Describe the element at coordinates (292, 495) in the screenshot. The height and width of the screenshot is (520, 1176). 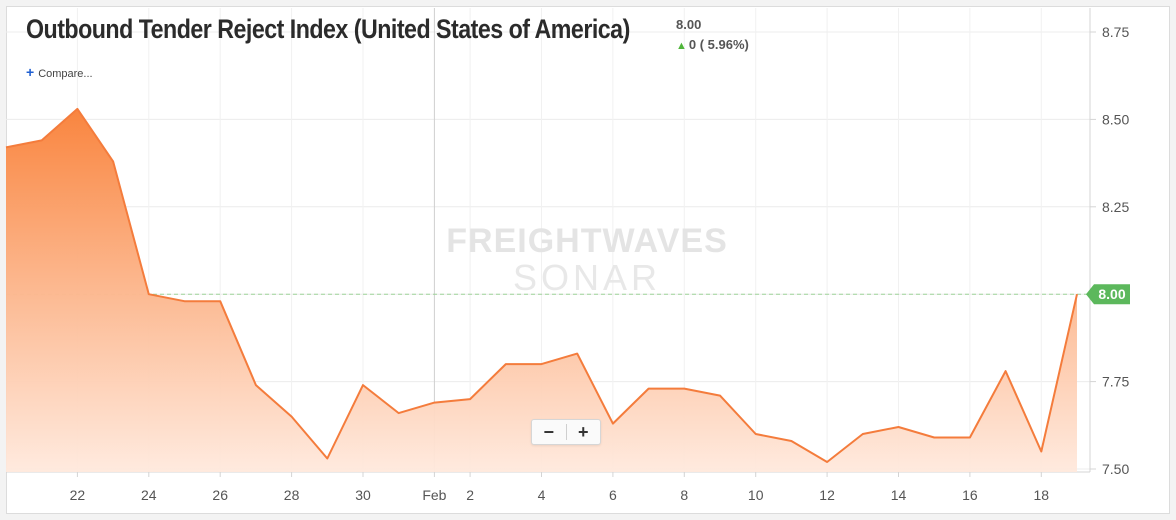
I see `x-tick-label: 28` at that location.